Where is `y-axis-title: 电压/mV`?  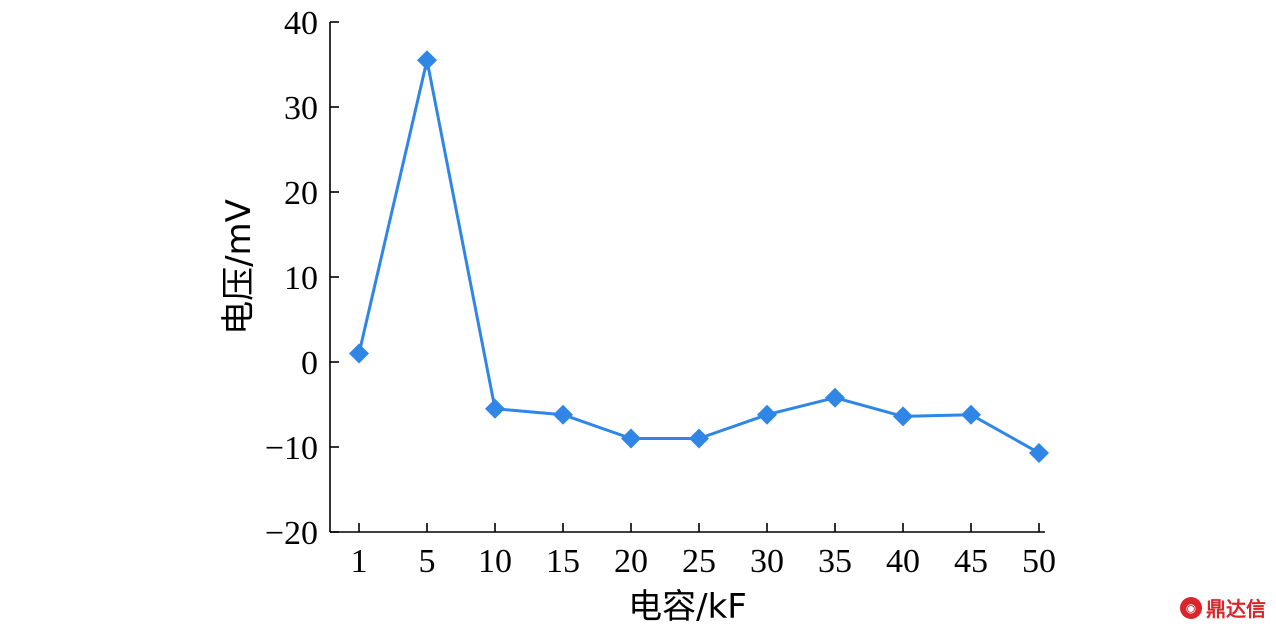 y-axis-title: 电压/mV is located at coordinates (239, 267).